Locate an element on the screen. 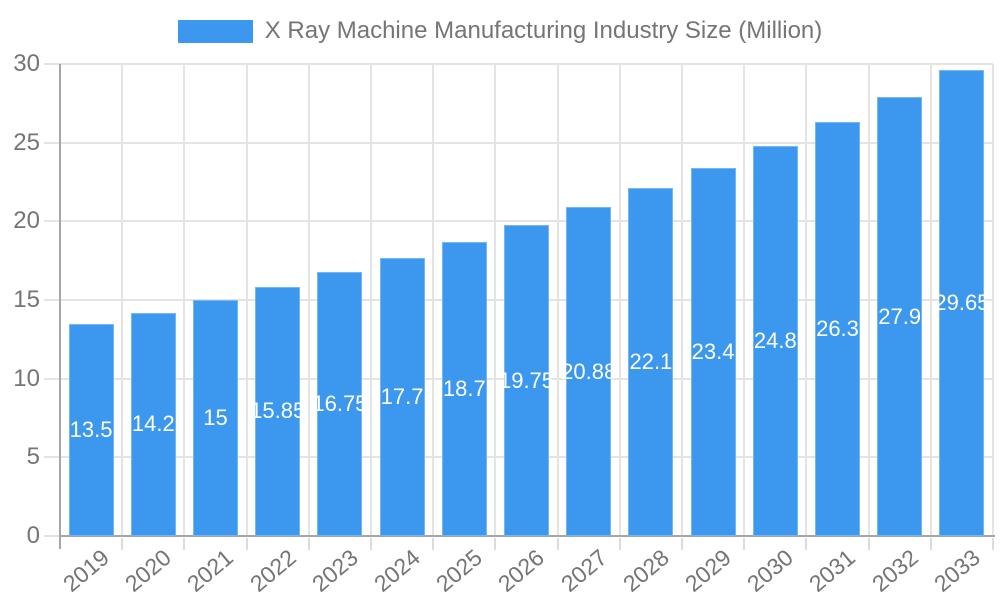 The width and height of the screenshot is (1000, 600). bar-value-label: 26.3 is located at coordinates (837, 329).